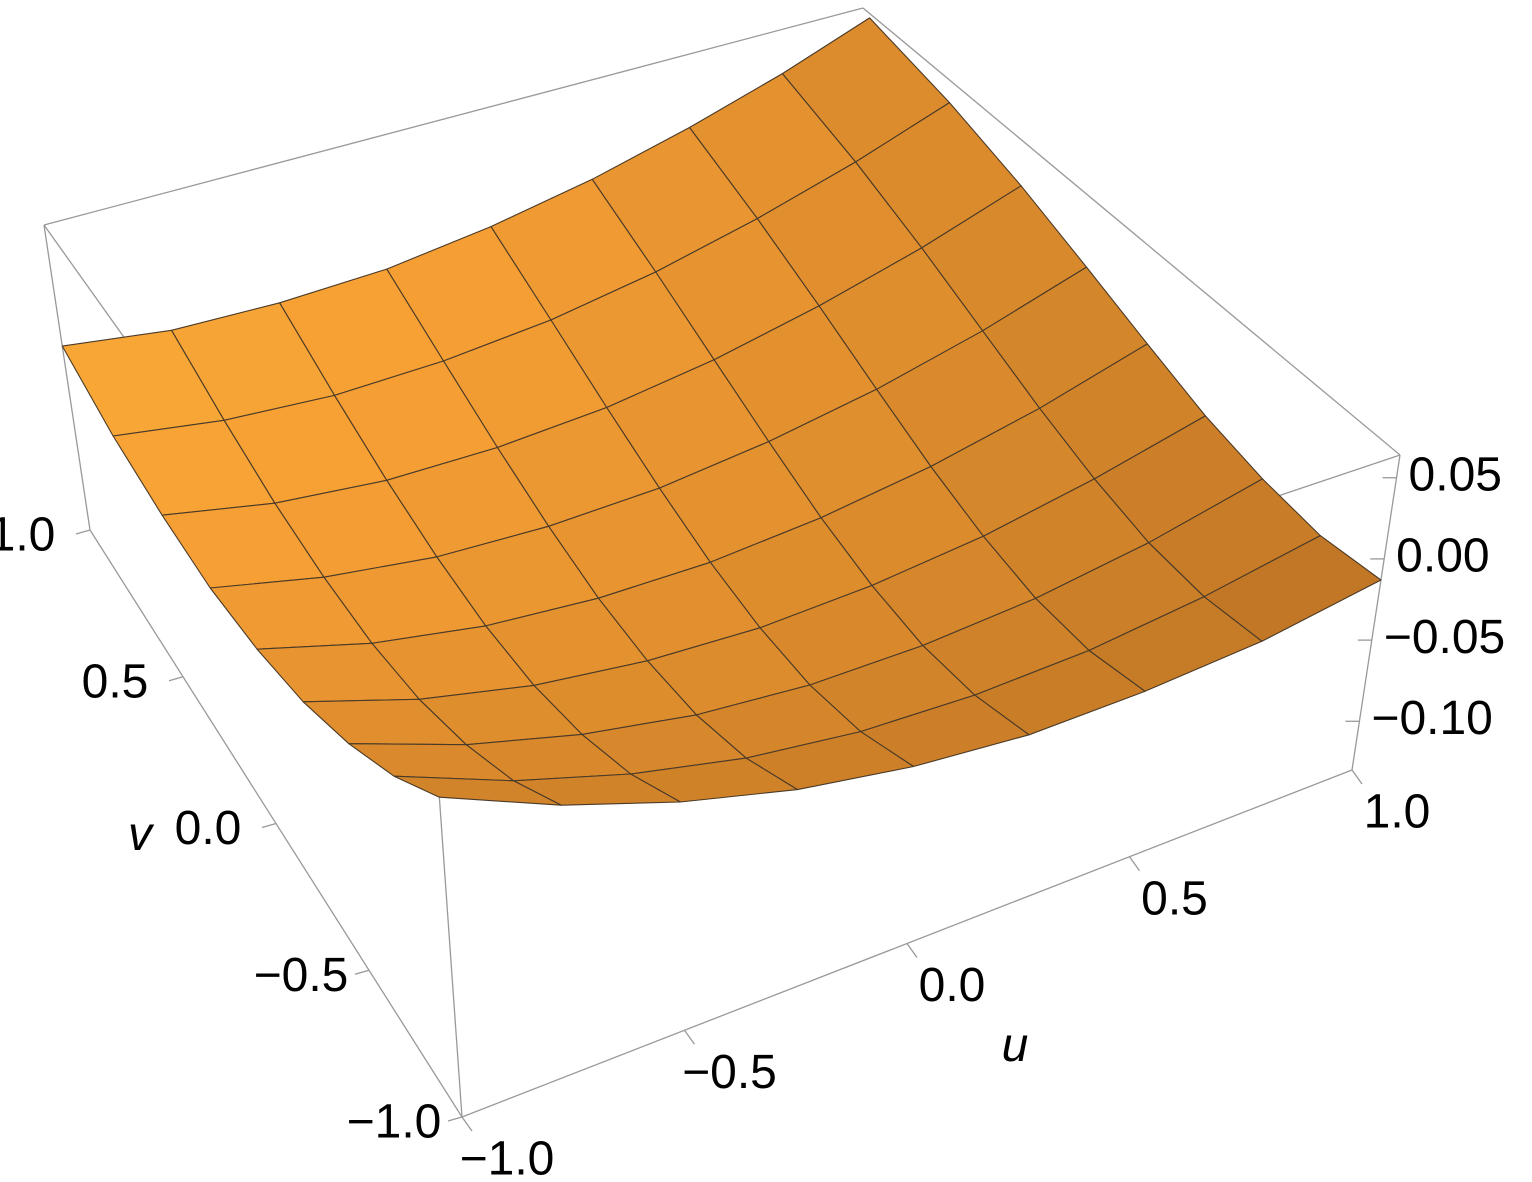 Image resolution: width=1532 pixels, height=1182 pixels. I want to click on z-tick-label: 0.00, so click(1442, 556).